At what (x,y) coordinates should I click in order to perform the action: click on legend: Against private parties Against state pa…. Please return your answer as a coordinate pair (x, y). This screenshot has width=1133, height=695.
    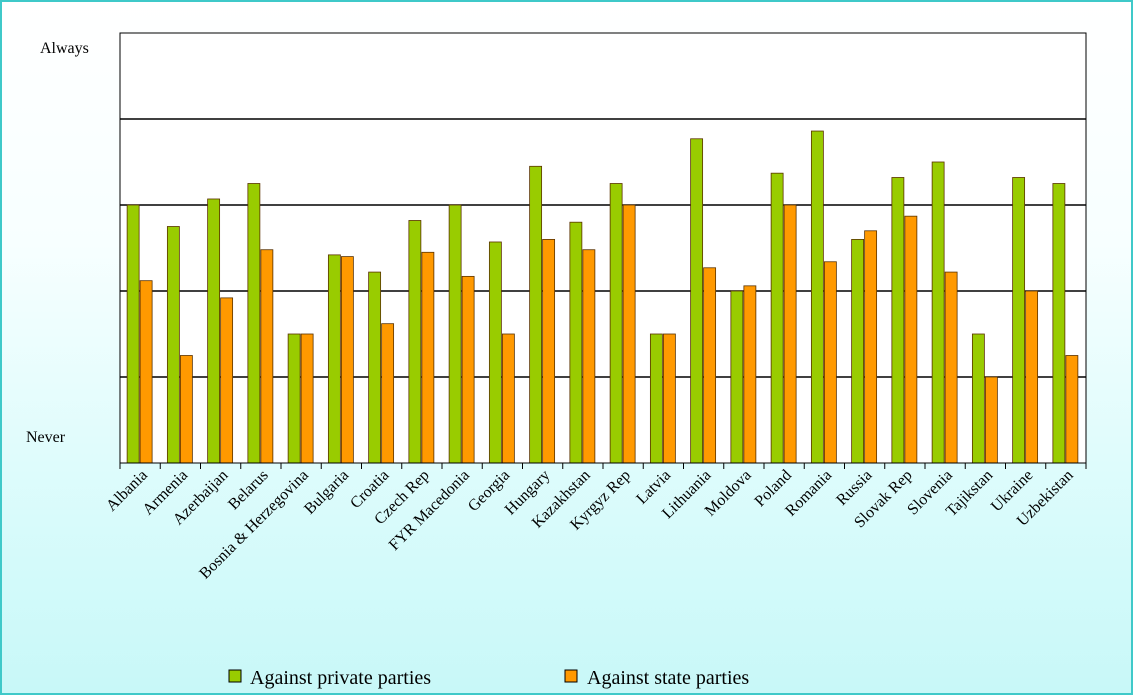
    Looking at the image, I should click on (488, 678).